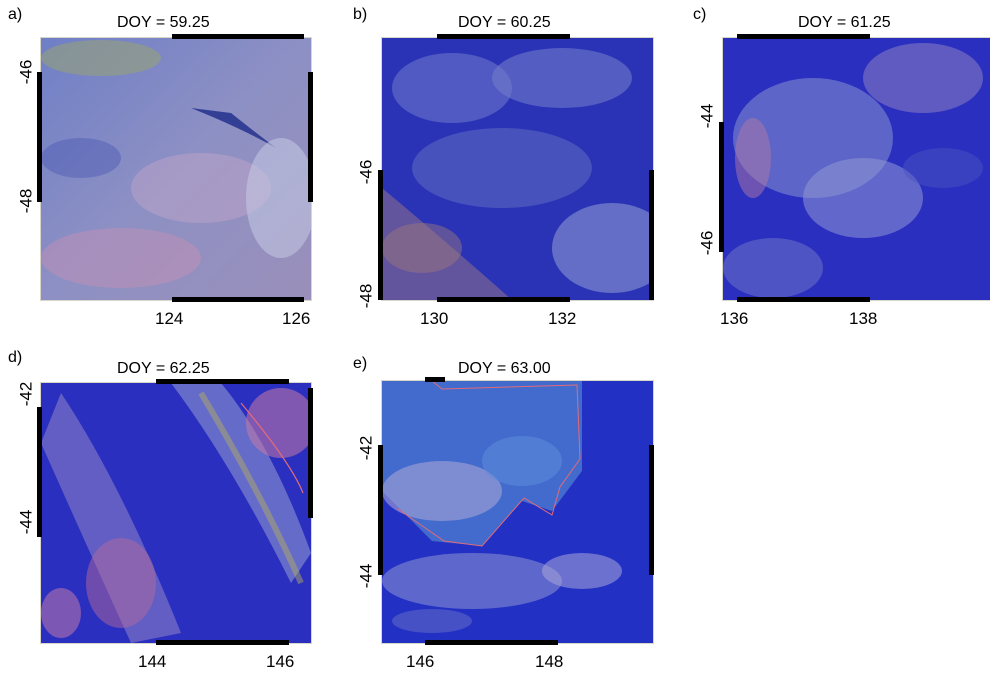  What do you see at coordinates (360, 363) in the screenshot?
I see `panel-label: e)` at bounding box center [360, 363].